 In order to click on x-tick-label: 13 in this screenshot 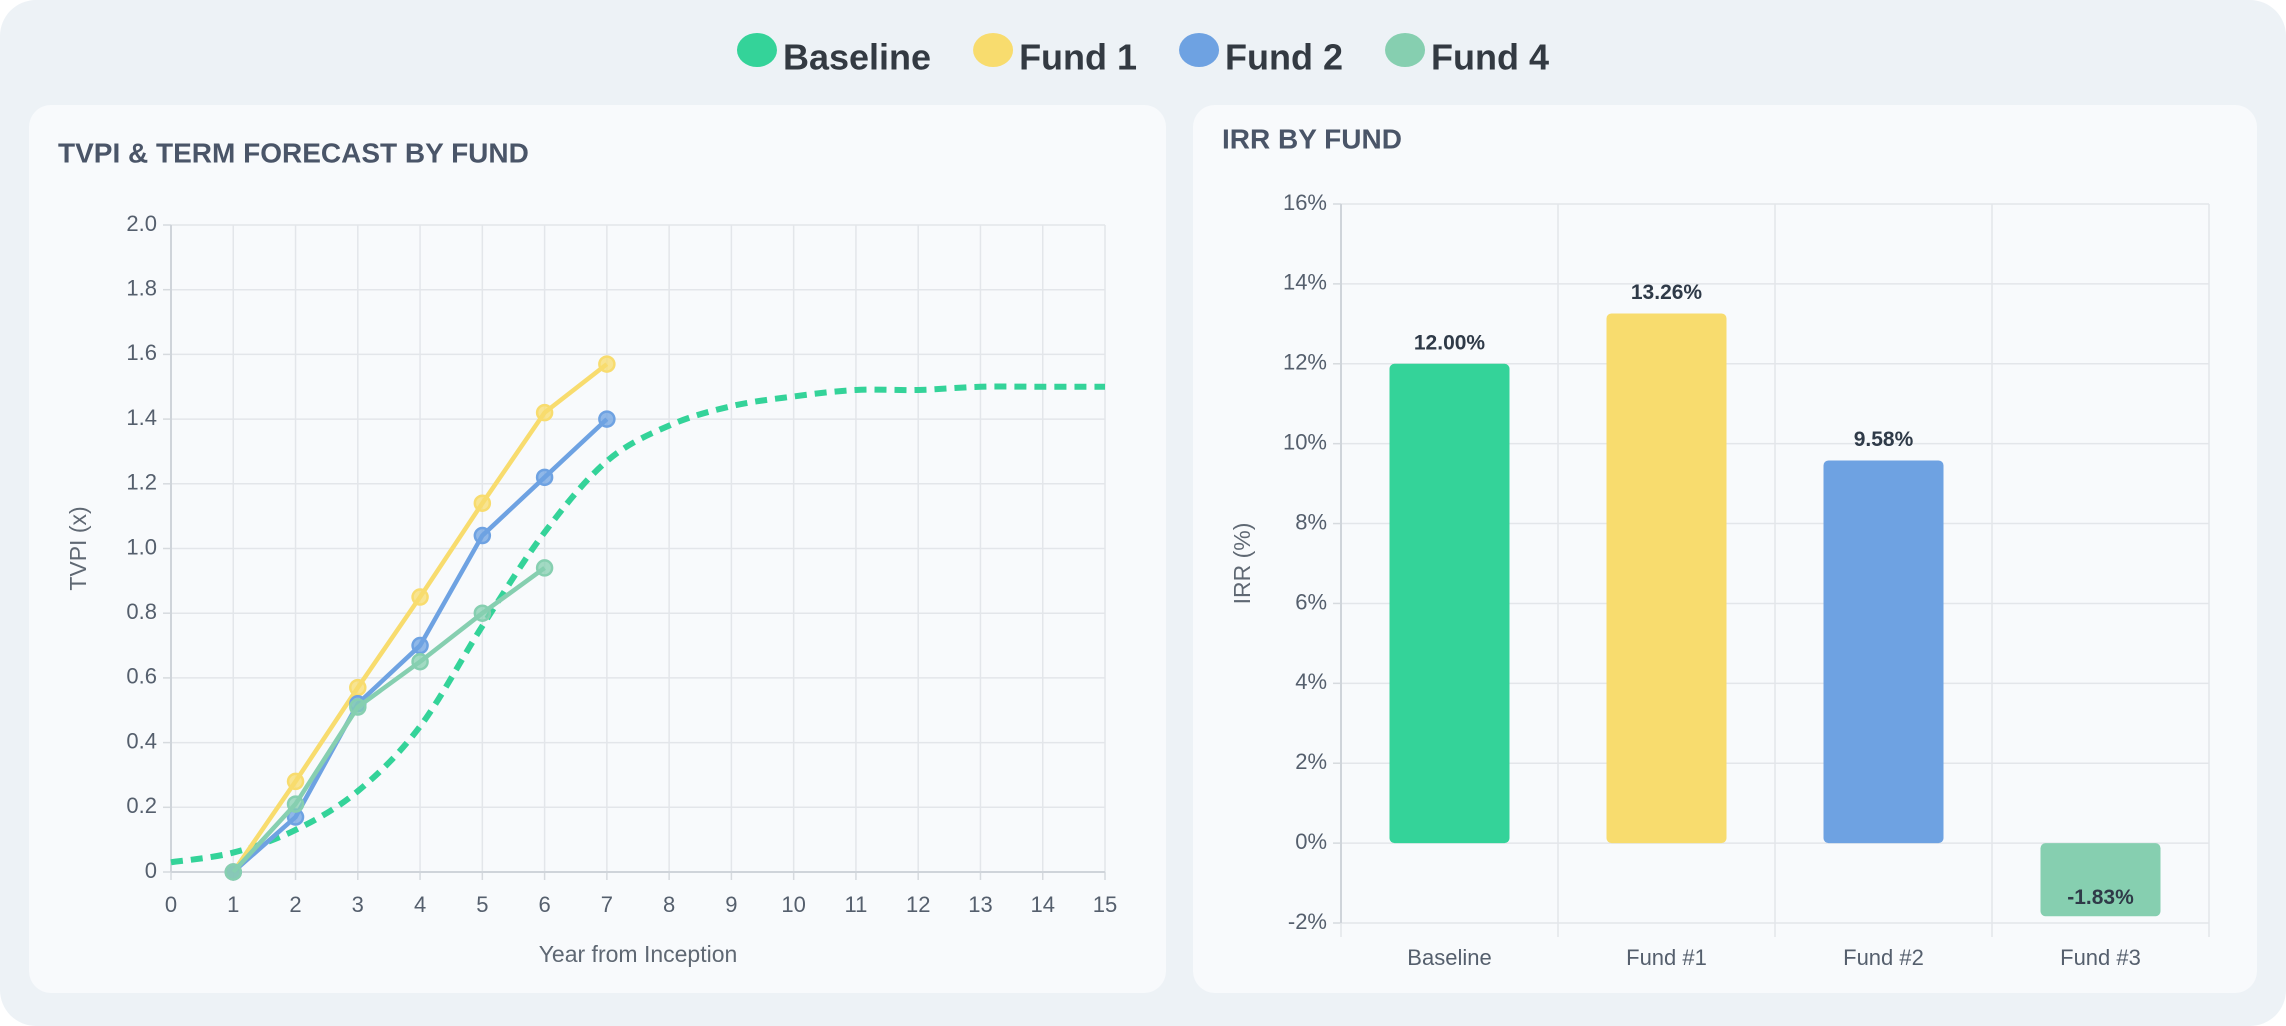, I will do `click(980, 904)`.